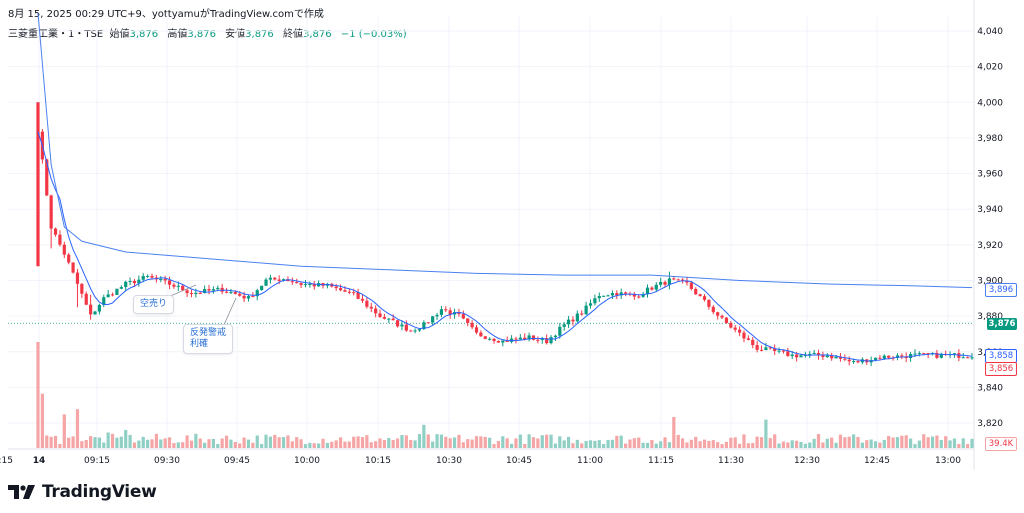 The height and width of the screenshot is (513, 1024). What do you see at coordinates (82, 492) in the screenshot?
I see `tradingview-logo: TradingView` at bounding box center [82, 492].